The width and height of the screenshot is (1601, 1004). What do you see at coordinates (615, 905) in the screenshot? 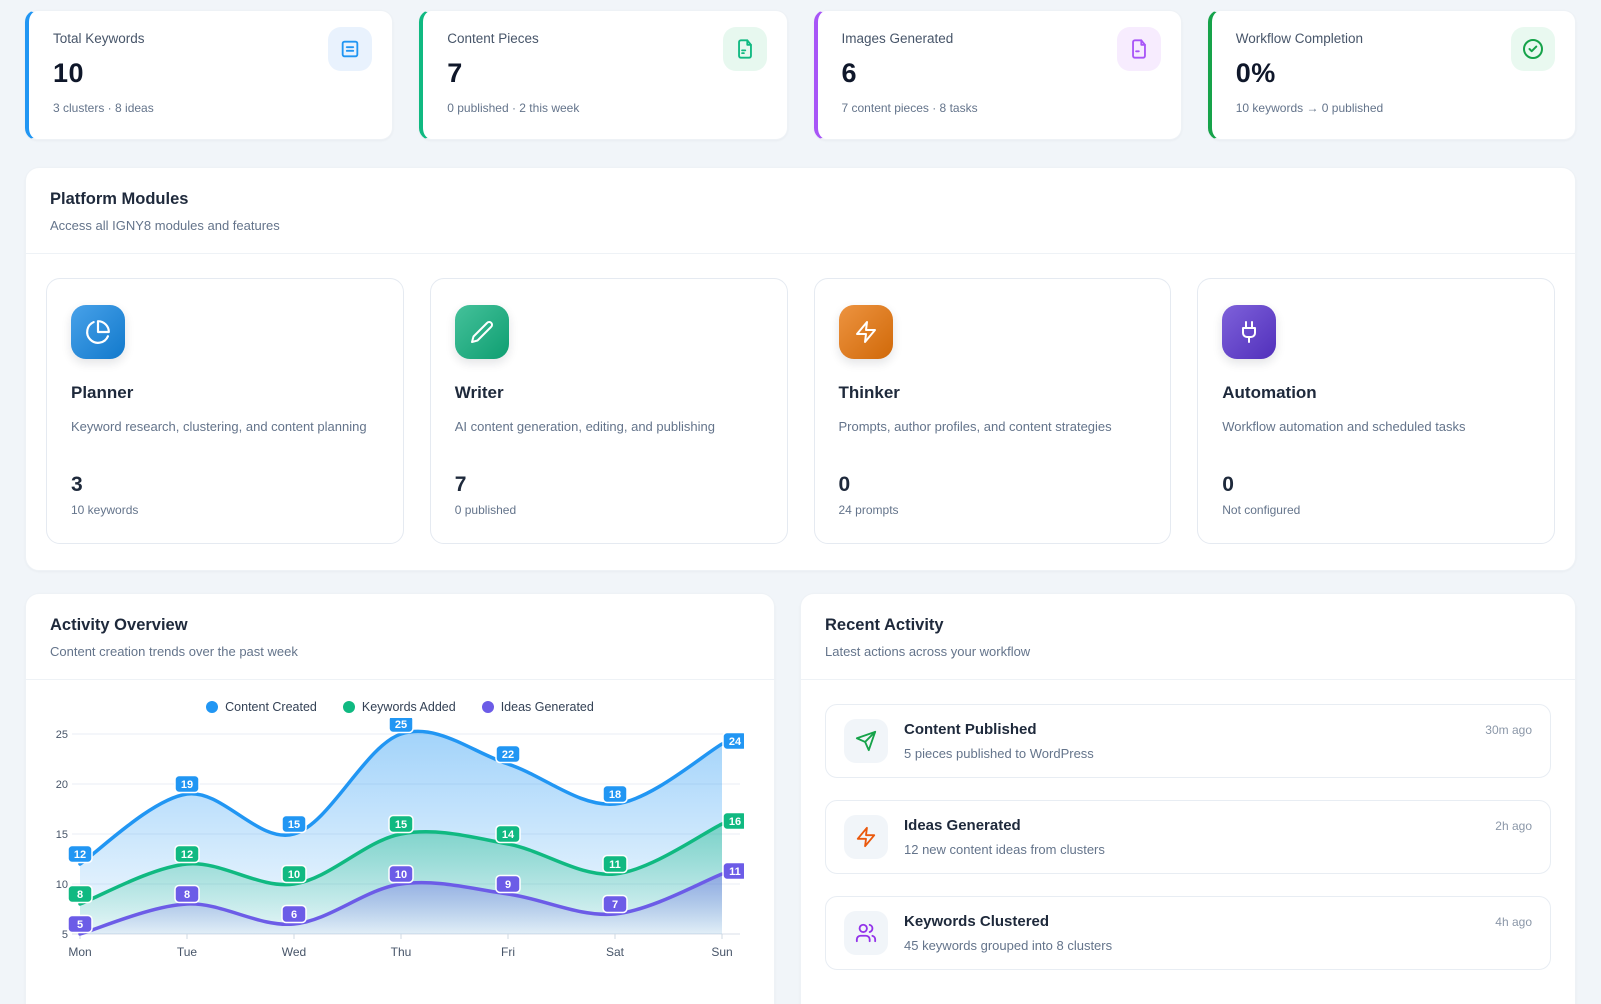
I see `svg-text: 7` at bounding box center [615, 905].